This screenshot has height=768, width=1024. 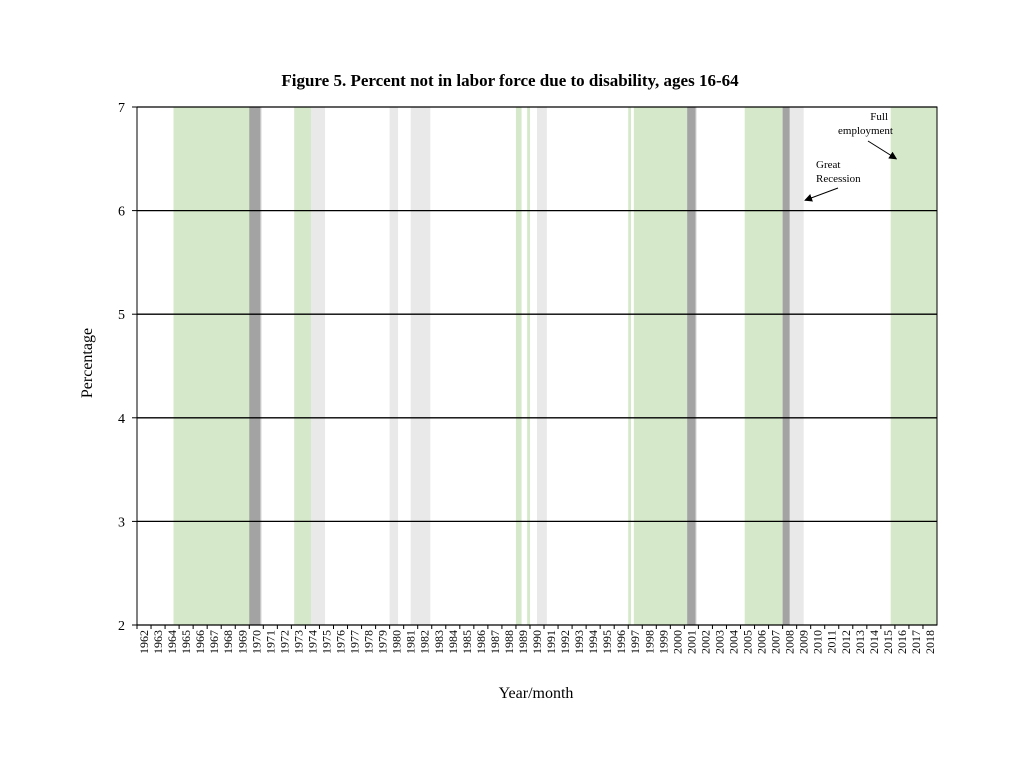 What do you see at coordinates (186, 642) in the screenshot?
I see `x-tick-label: 1965` at bounding box center [186, 642].